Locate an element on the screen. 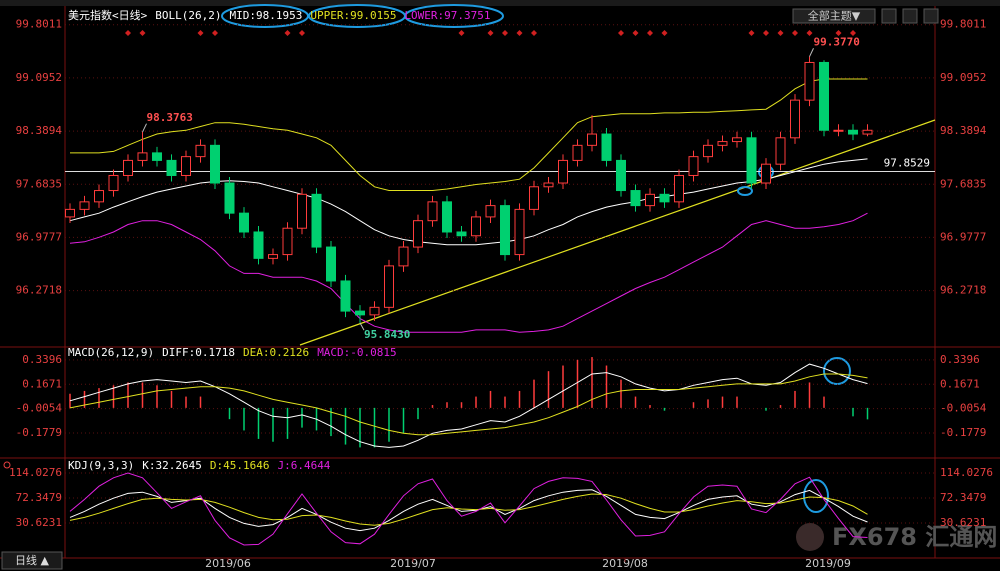  x-tick-label: 2019/09 is located at coordinates (828, 563).